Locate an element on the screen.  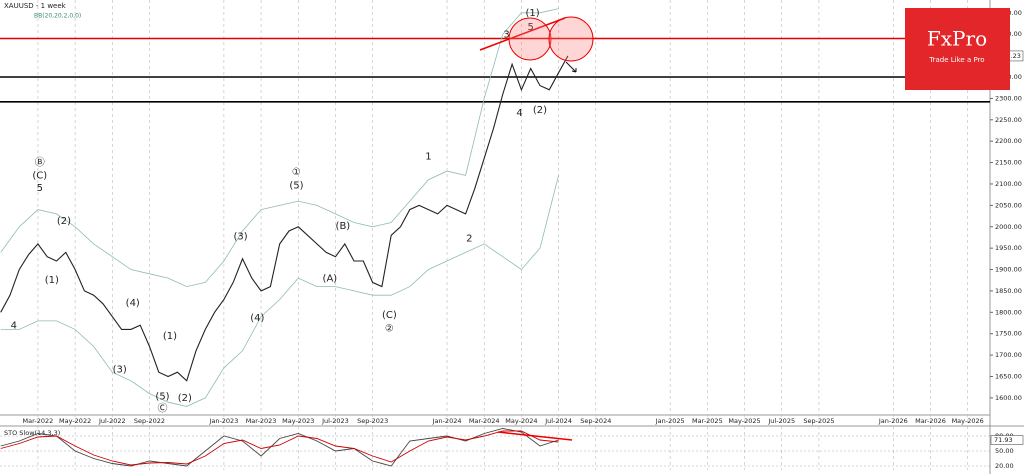
chart-subtitle: BB(20,20,2,0,0) is located at coordinates (57, 16).